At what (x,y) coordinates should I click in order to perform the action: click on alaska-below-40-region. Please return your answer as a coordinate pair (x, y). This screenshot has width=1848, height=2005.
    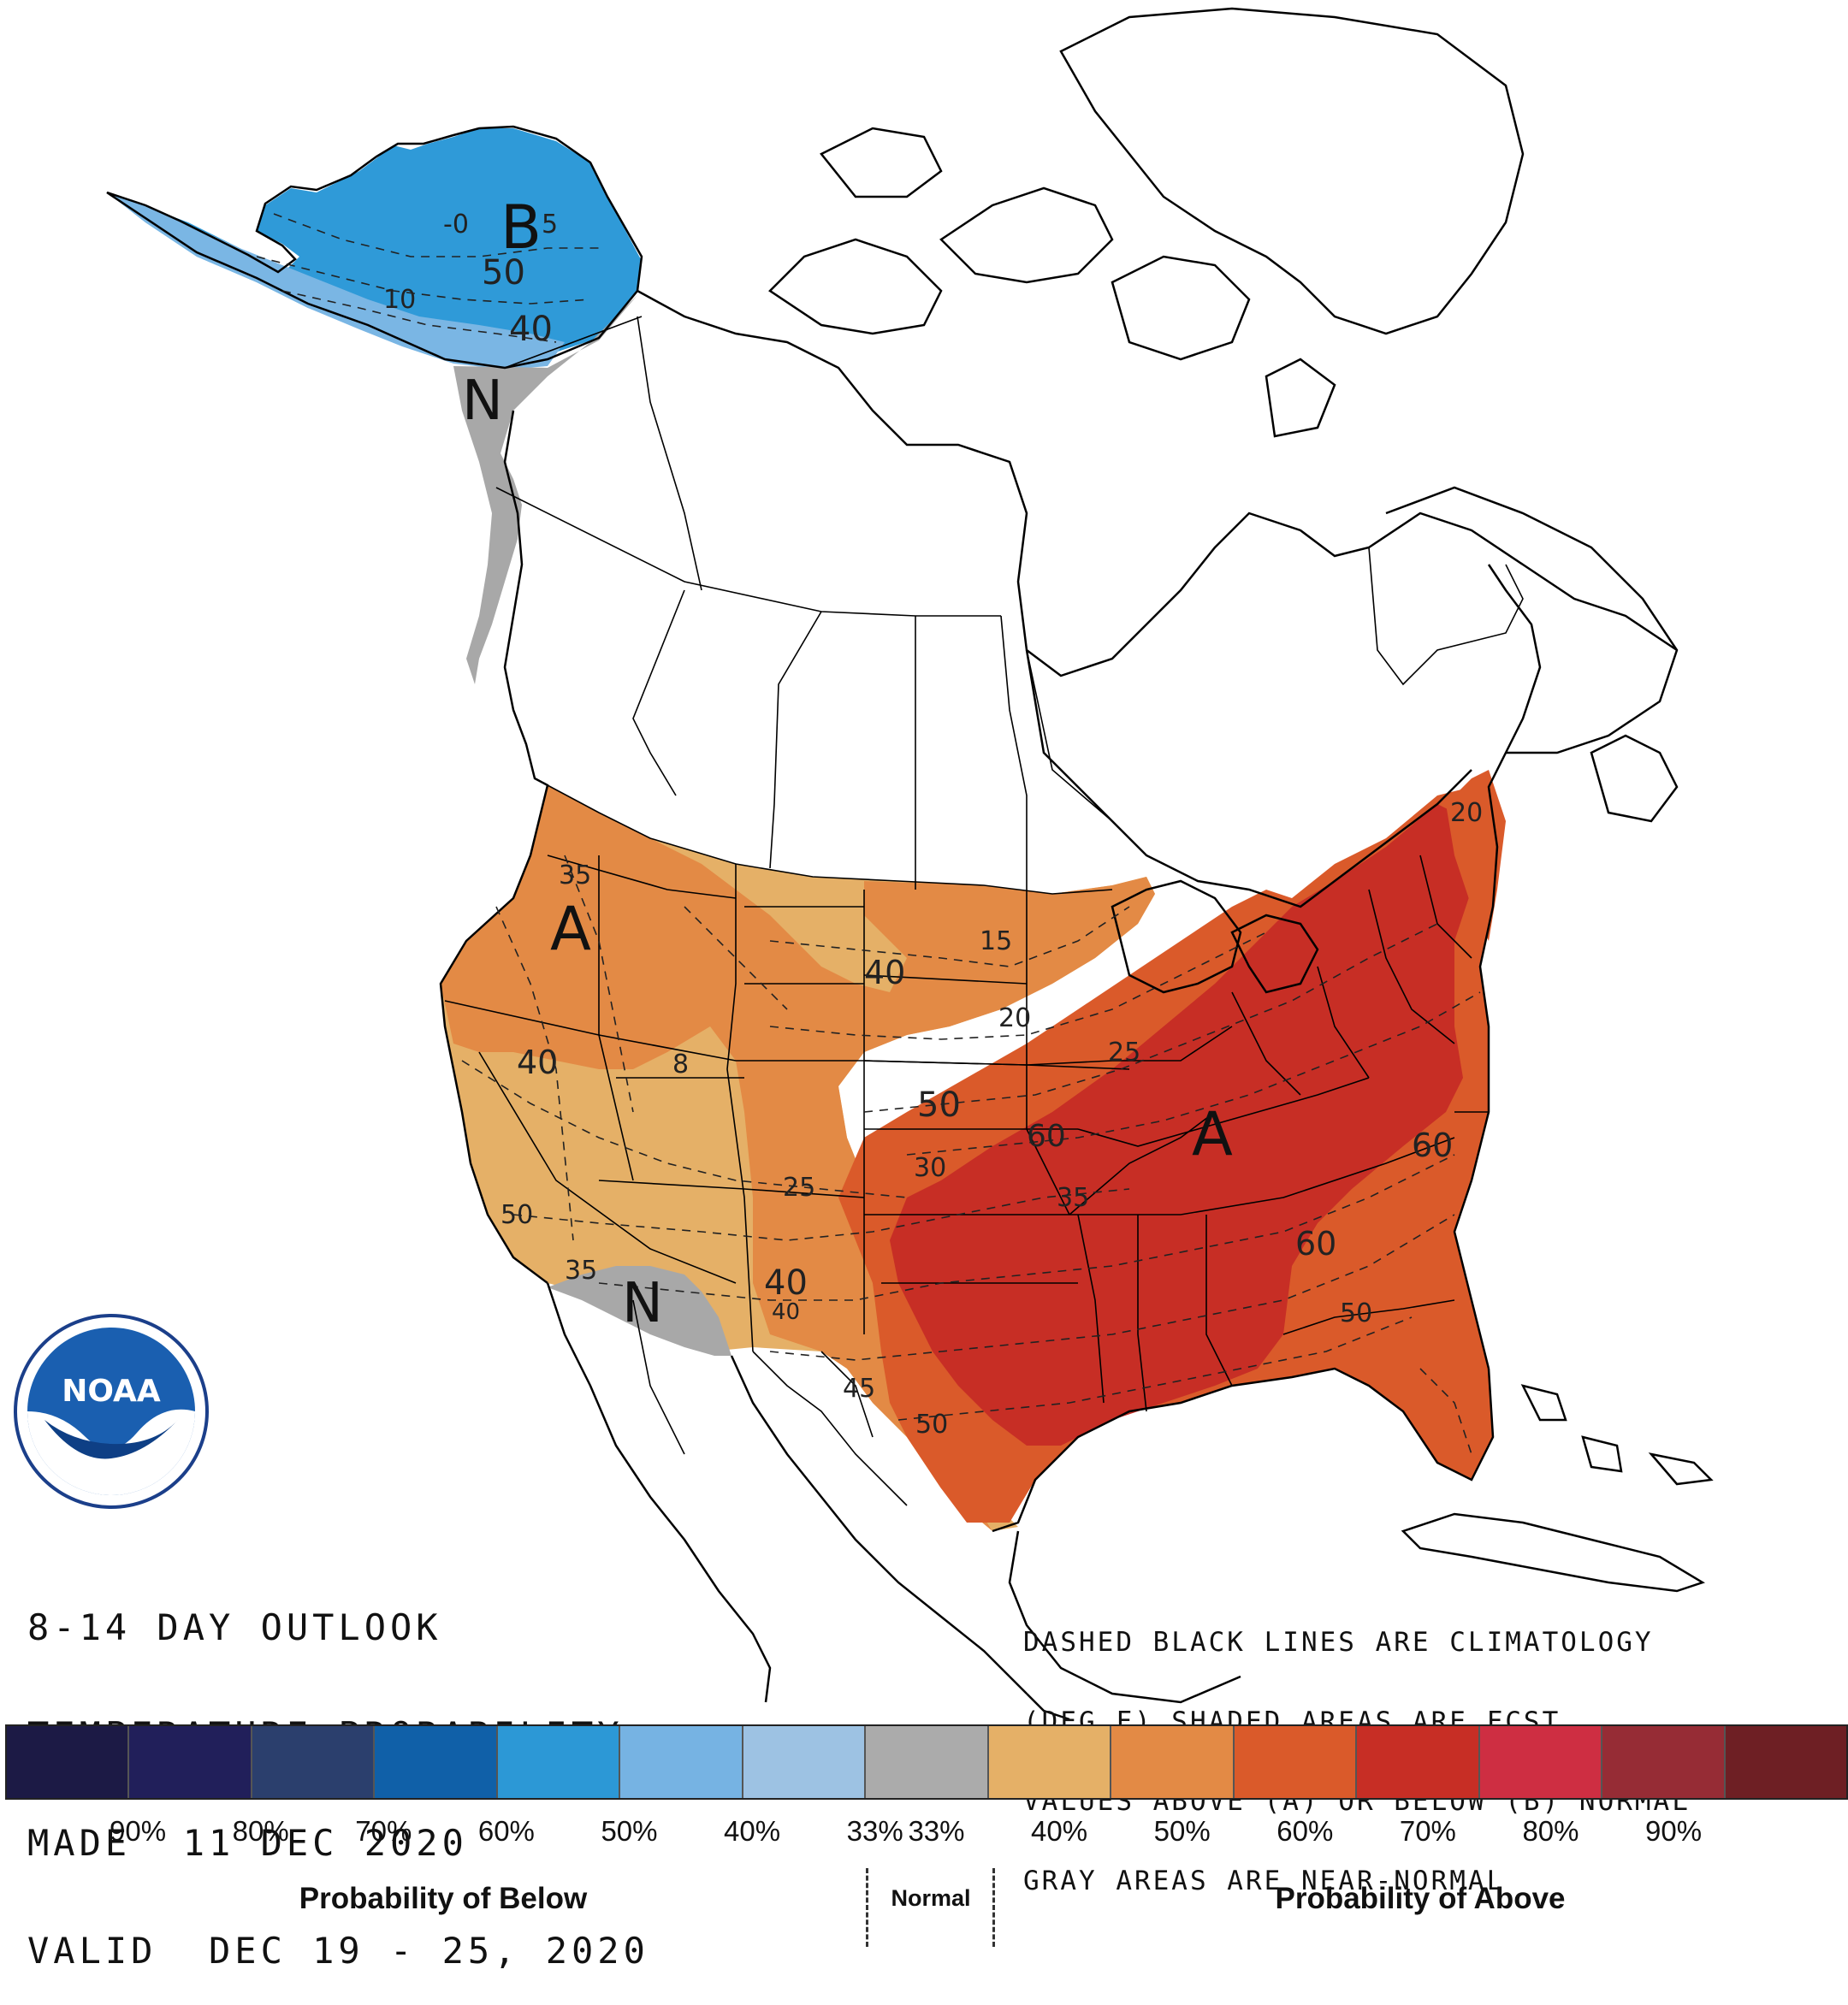
    Looking at the image, I should click on (336, 281).